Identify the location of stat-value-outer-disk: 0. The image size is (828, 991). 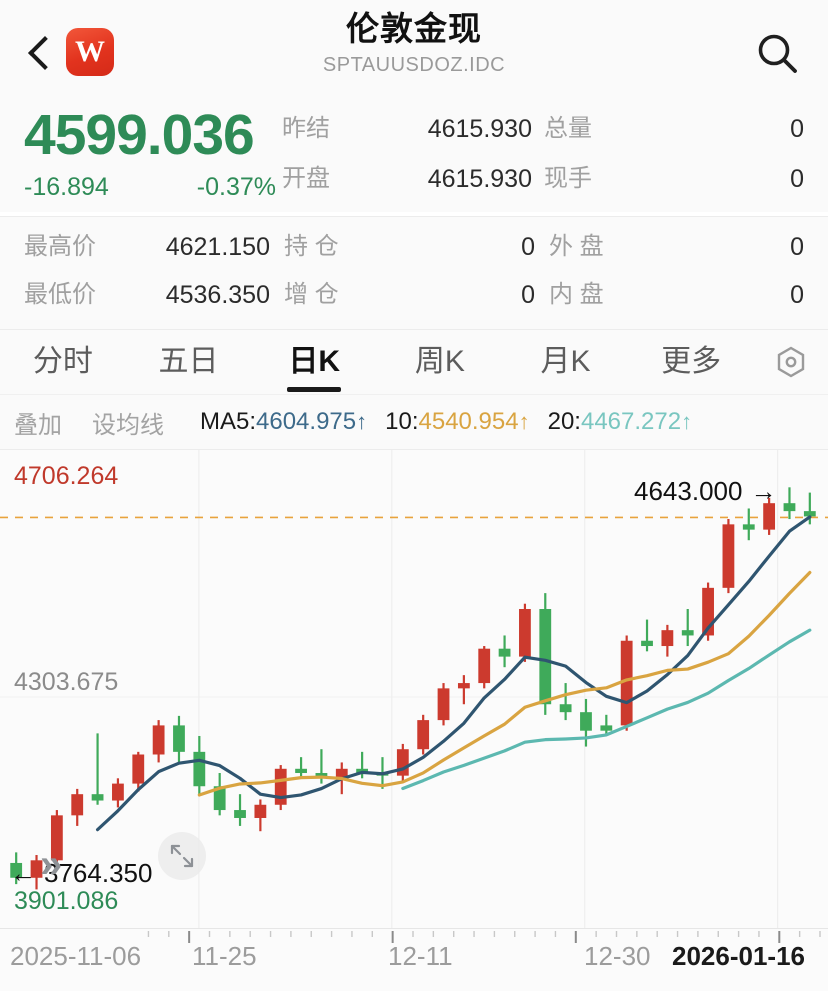
(797, 247).